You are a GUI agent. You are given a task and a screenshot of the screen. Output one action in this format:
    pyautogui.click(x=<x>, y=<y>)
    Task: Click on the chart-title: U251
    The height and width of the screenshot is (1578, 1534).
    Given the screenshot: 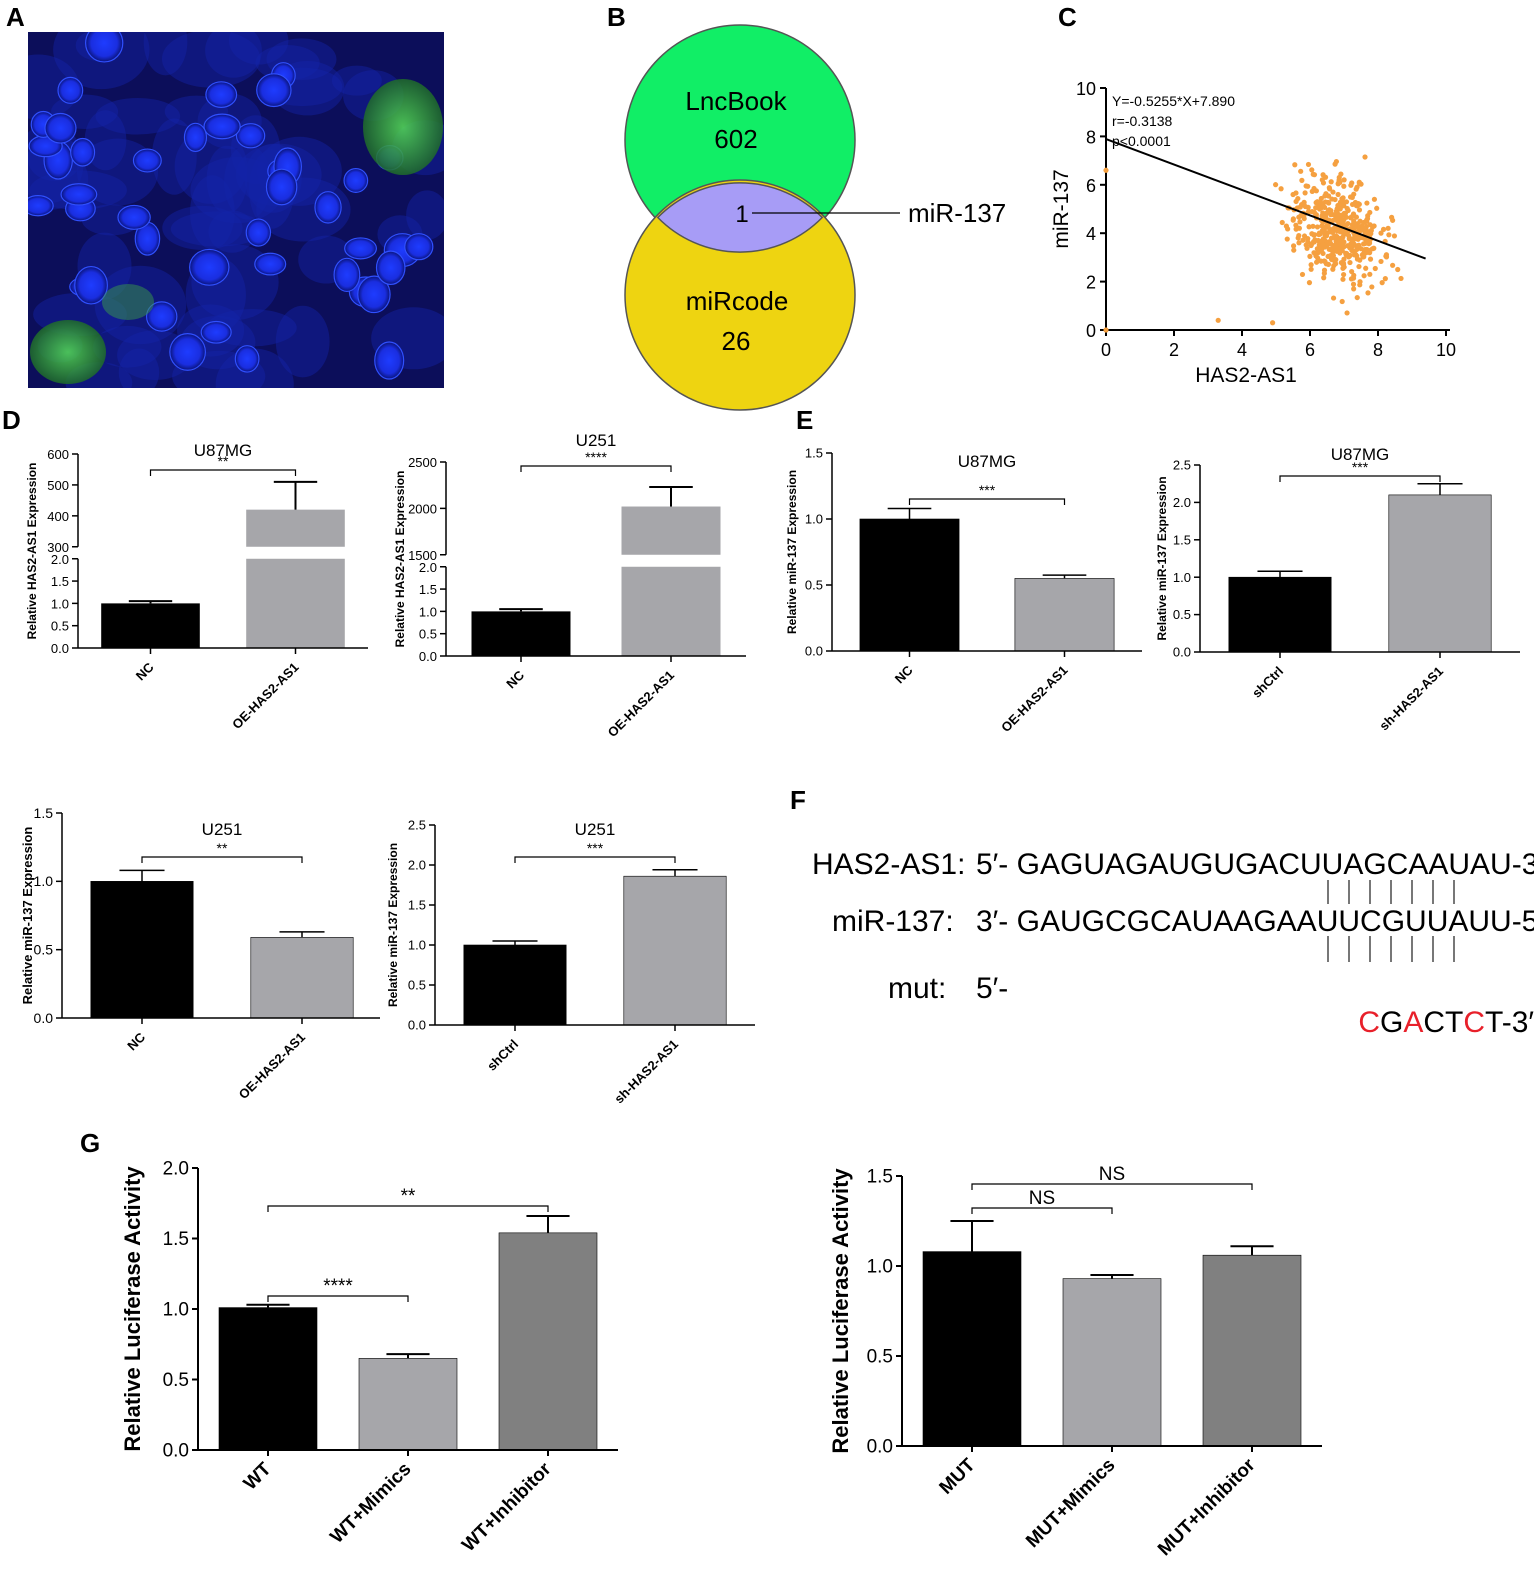 What is the action you would take?
    pyautogui.click(x=596, y=440)
    